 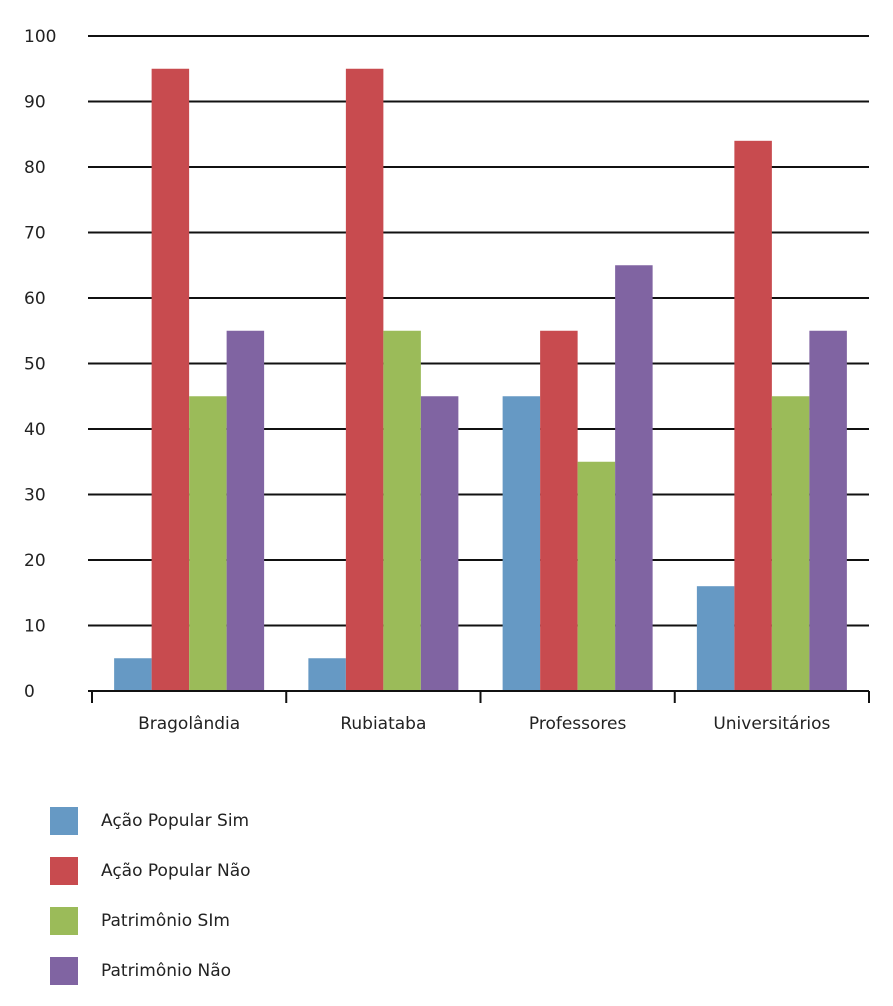 I want to click on y-tick-label: 50, so click(x=35, y=365).